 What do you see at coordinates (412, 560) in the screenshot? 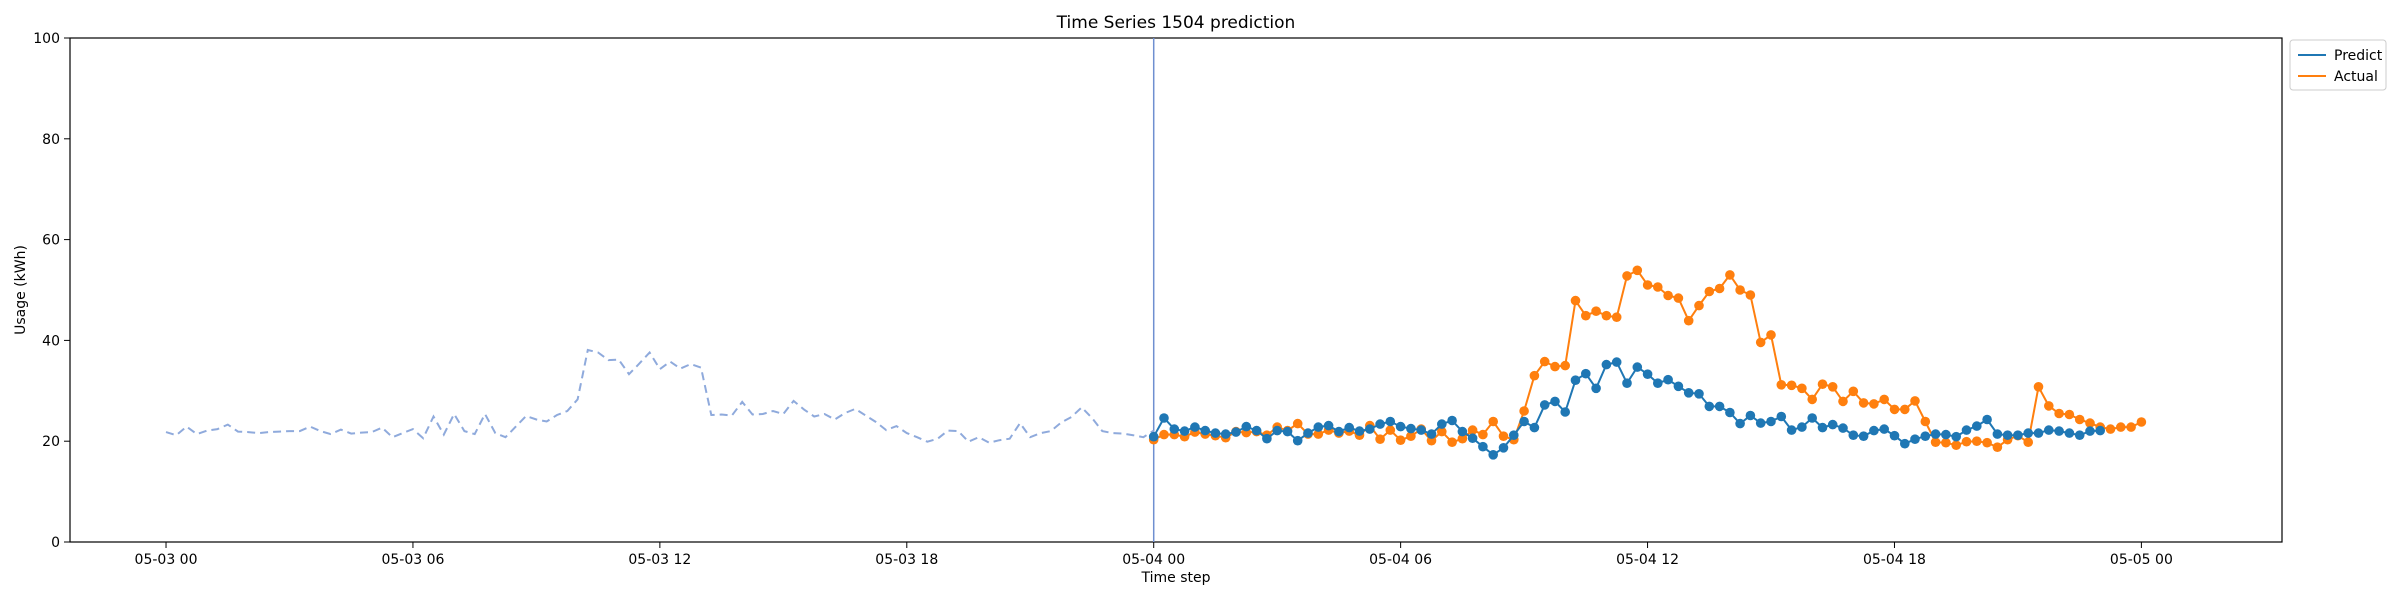
I see `x-tick-label: 05-03 06` at bounding box center [412, 560].